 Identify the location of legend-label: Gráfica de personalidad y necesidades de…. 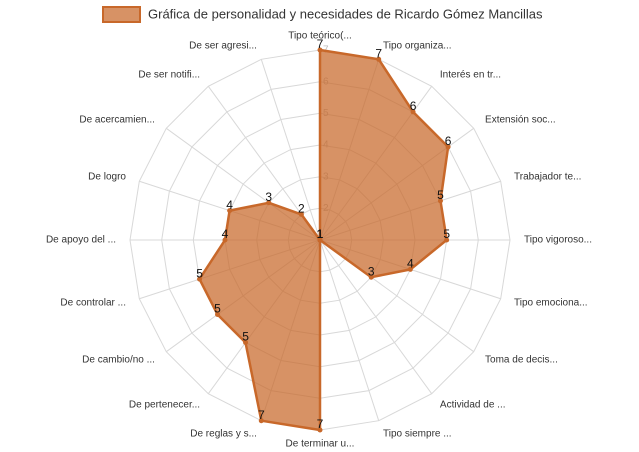
(345, 13).